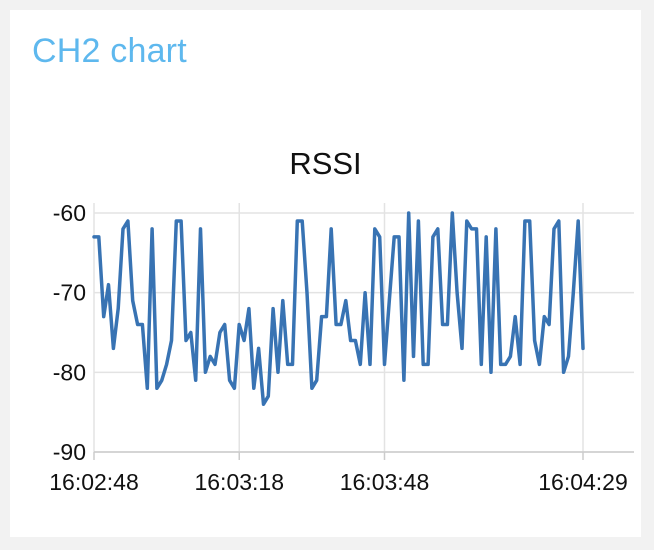 This screenshot has width=654, height=550. What do you see at coordinates (69, 332) in the screenshot?
I see `y-tick-labels: -60 -70 -80 -90` at bounding box center [69, 332].